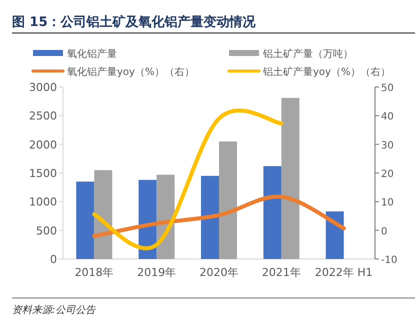 The image size is (419, 326). What do you see at coordinates (387, 203) in the screenshot?
I see `y2-tick-label: 10` at bounding box center [387, 203].